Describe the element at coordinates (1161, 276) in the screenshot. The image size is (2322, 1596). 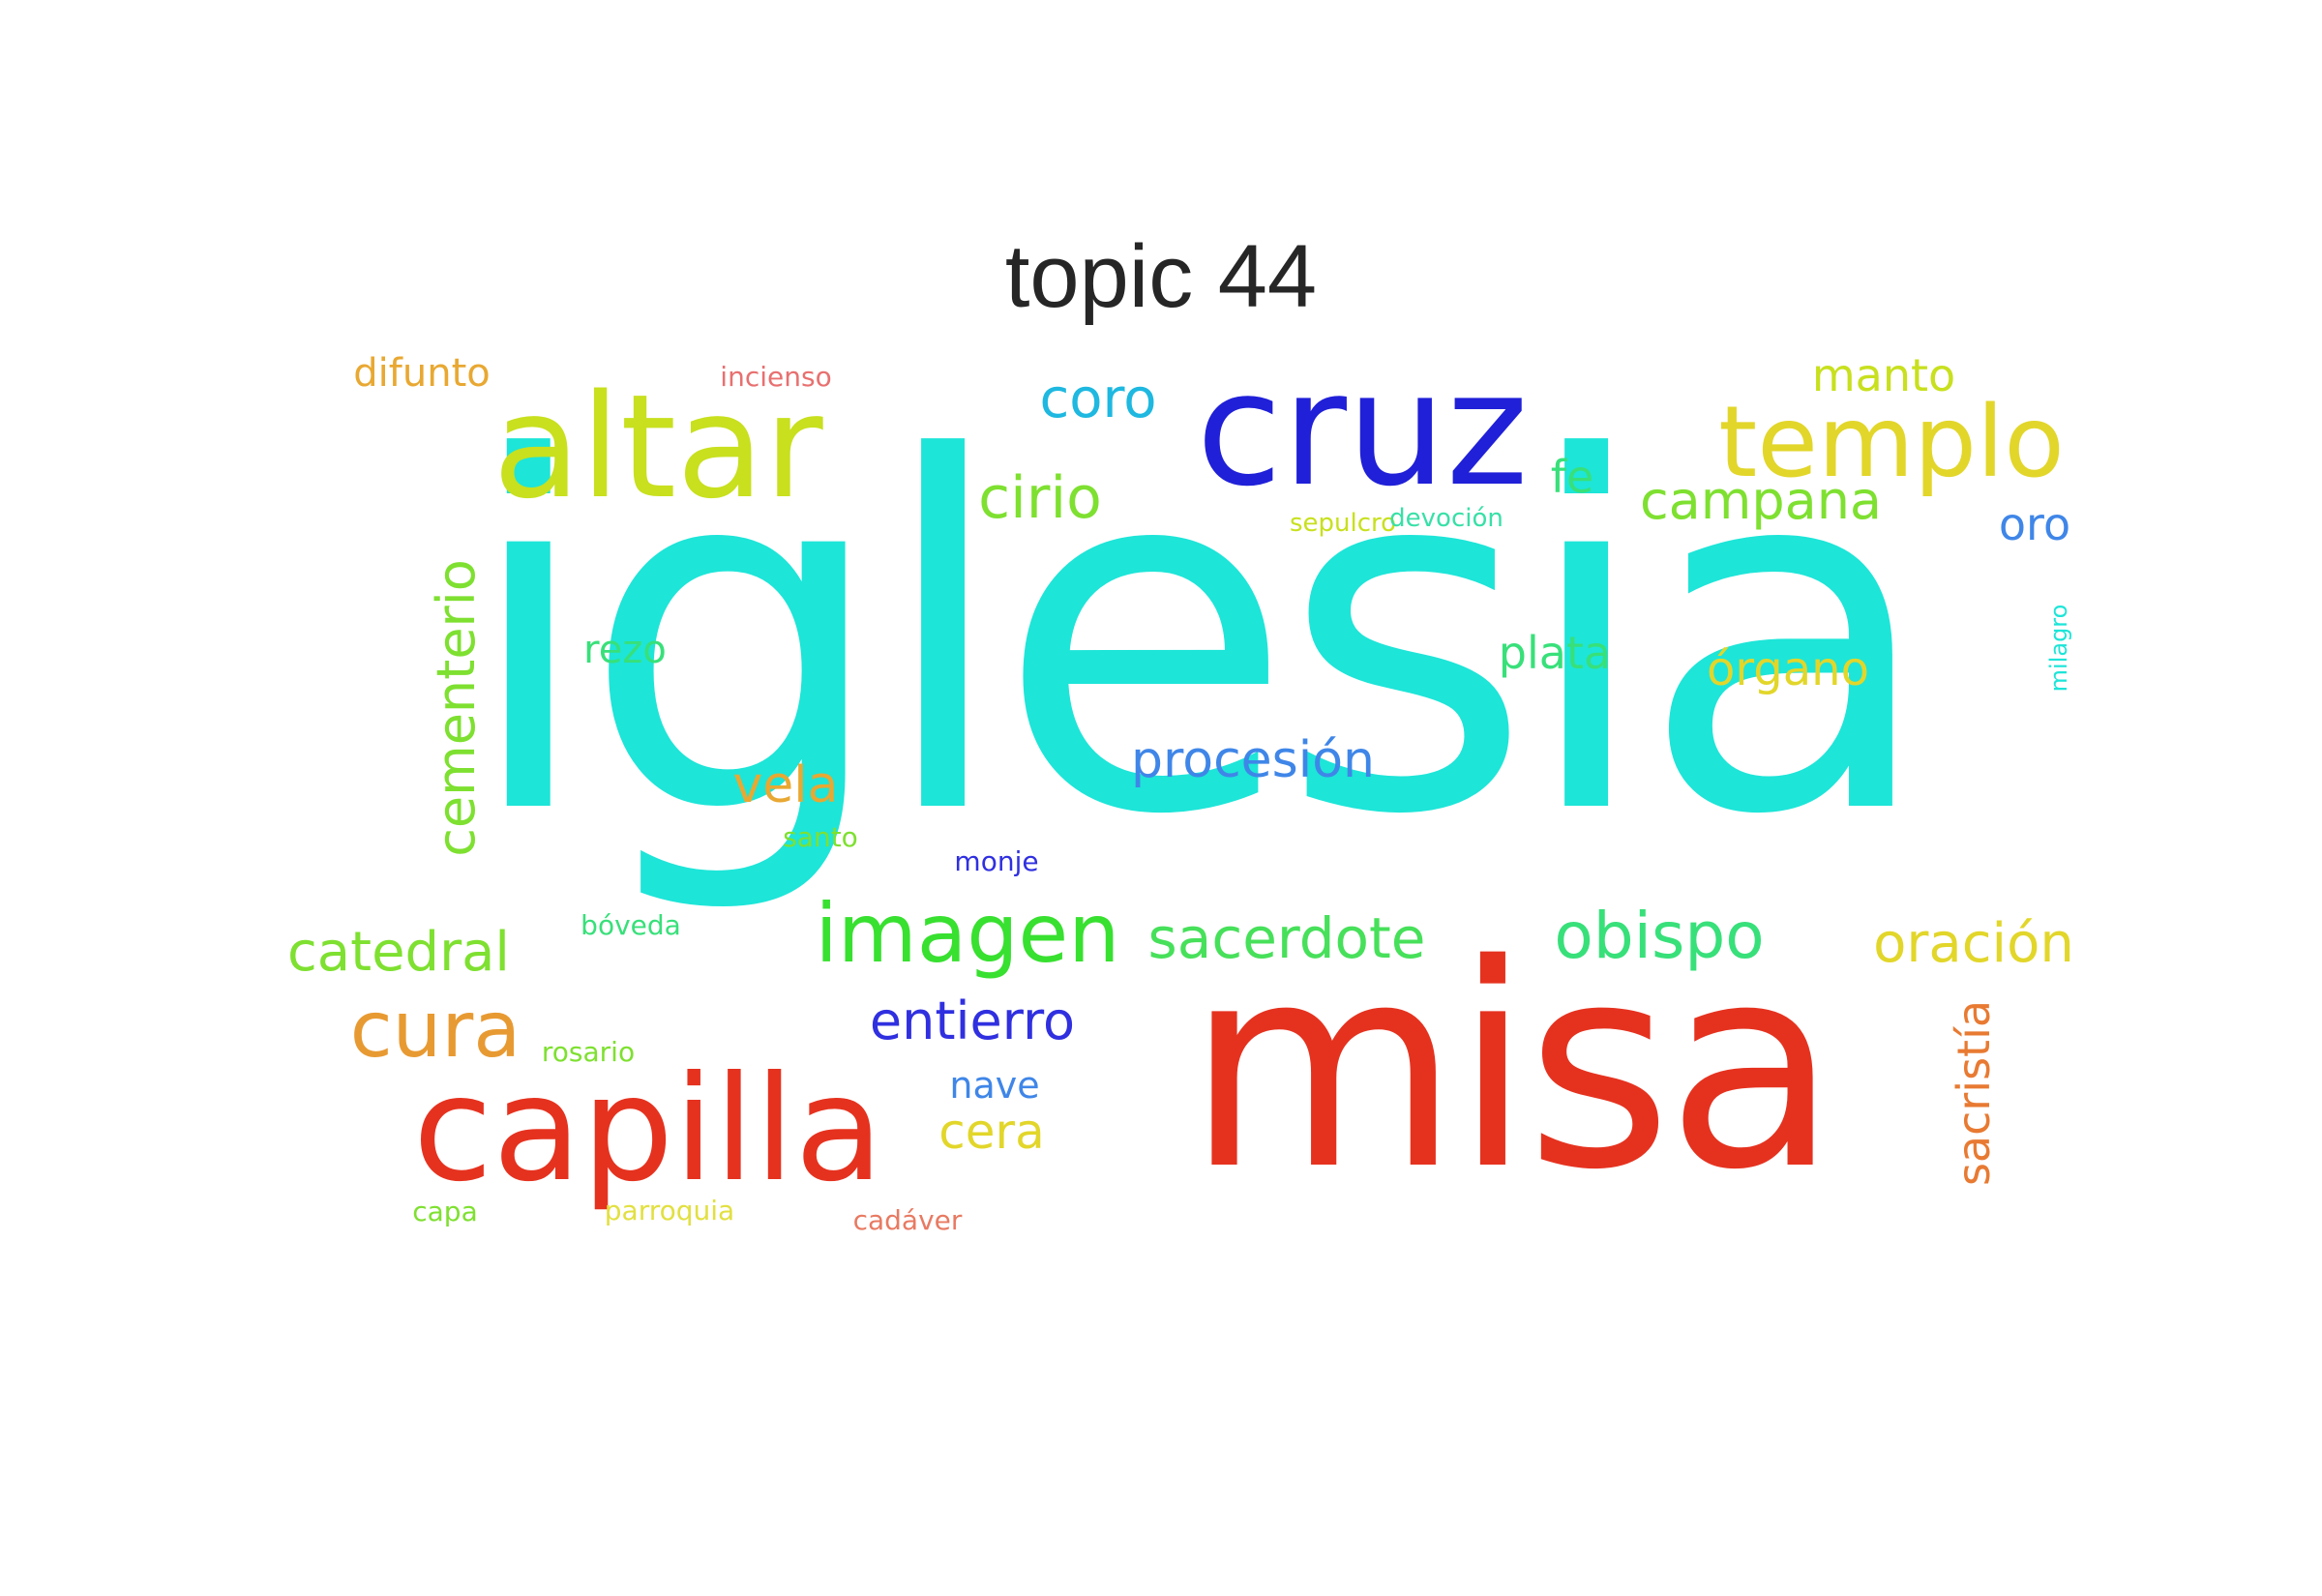
I see `chart-title: topic 44` at that location.